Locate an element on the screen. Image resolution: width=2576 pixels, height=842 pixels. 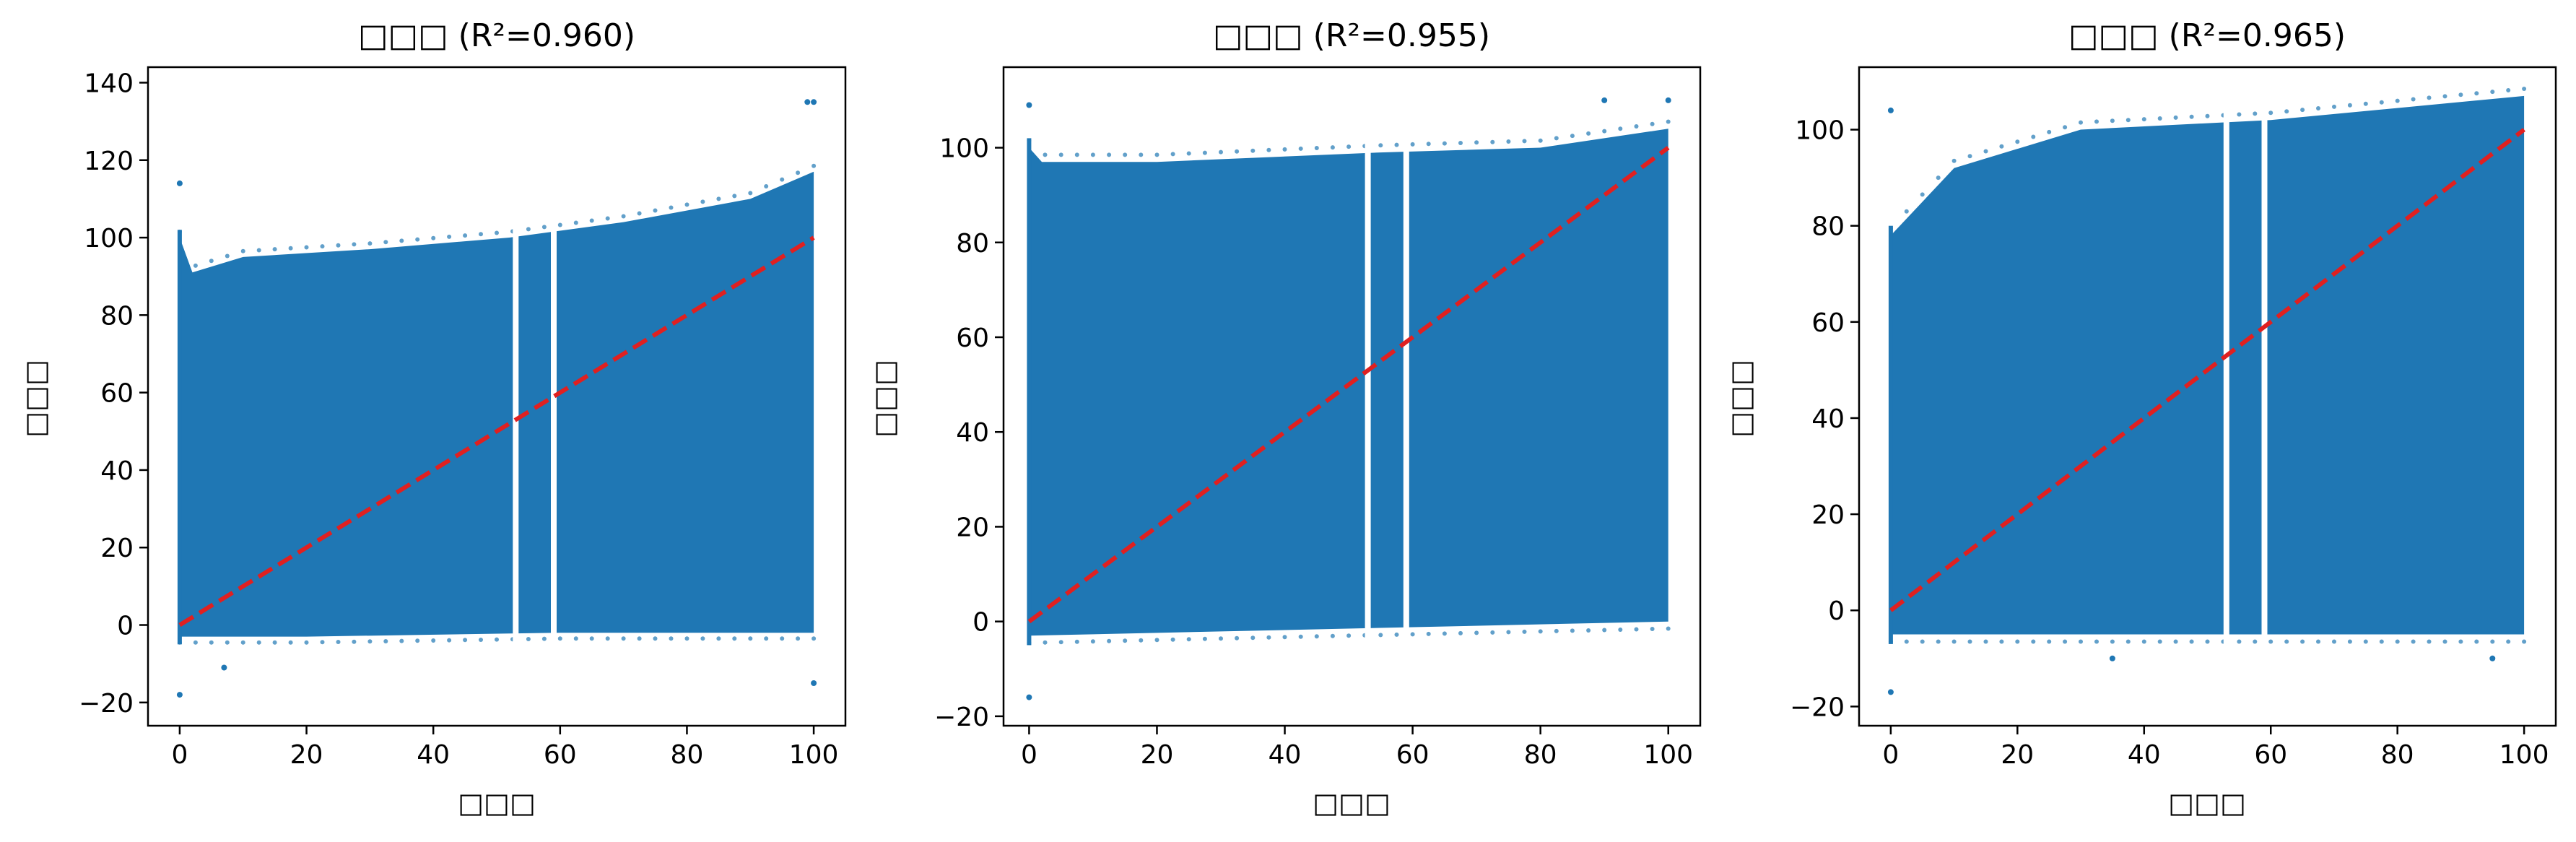
y-tick-label: 20 is located at coordinates (117, 548).